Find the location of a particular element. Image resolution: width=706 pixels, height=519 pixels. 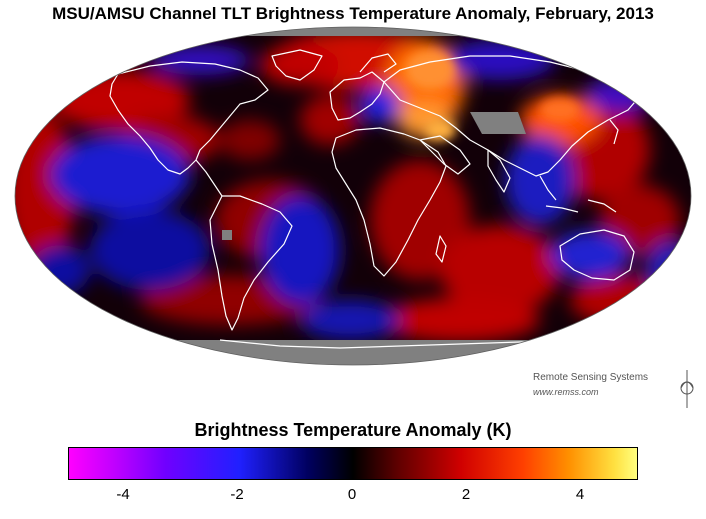

credit-block: Remote Sensing Systems www.remss.com is located at coordinates (590, 385).